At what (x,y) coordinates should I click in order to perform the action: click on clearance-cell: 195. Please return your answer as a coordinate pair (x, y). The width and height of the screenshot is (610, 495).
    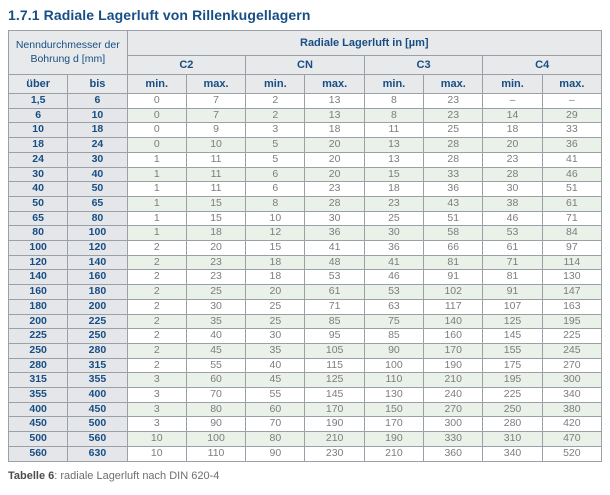
    Looking at the image, I should click on (512, 380).